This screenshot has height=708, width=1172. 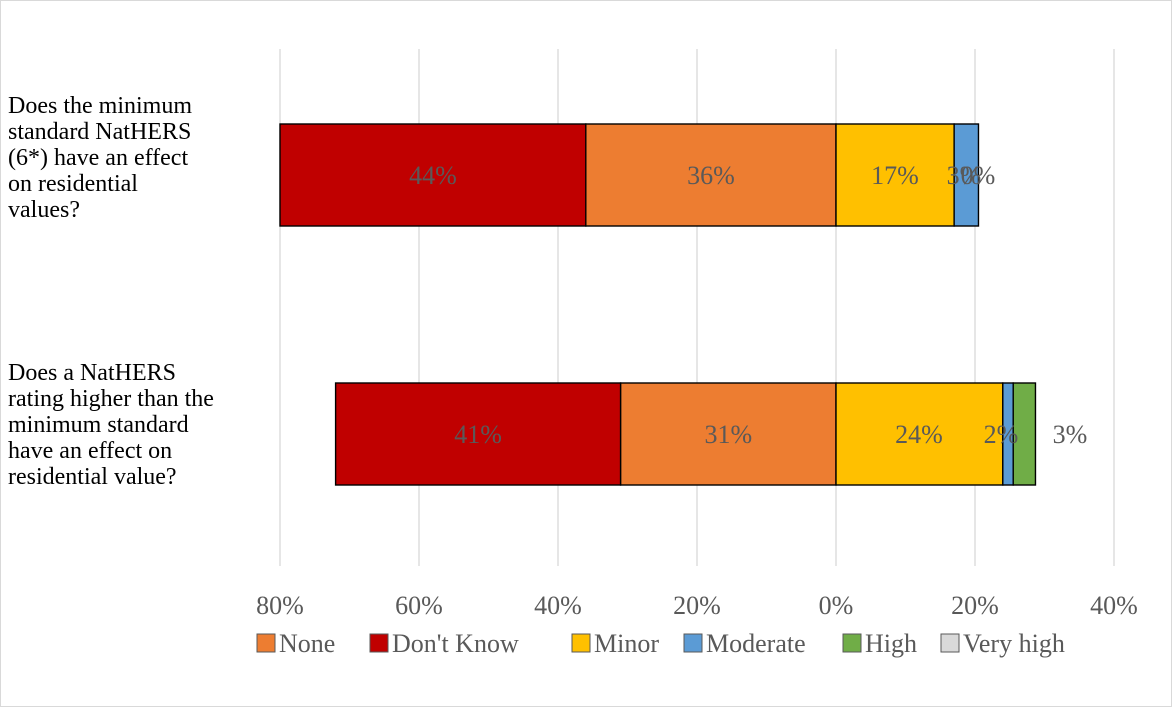 What do you see at coordinates (44, 210) in the screenshot?
I see `category-label-line: values?` at bounding box center [44, 210].